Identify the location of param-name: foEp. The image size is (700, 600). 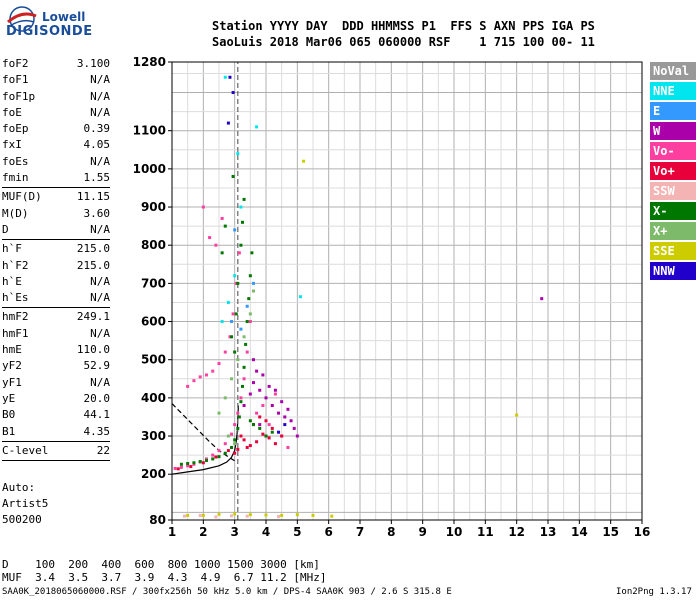
(15, 129).